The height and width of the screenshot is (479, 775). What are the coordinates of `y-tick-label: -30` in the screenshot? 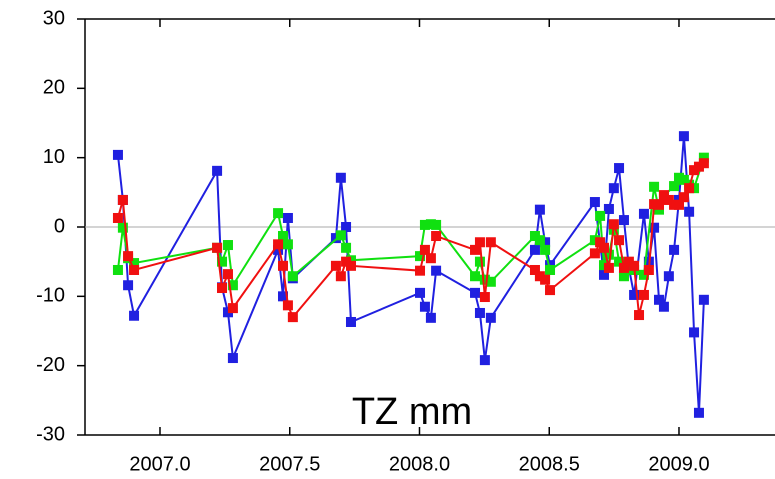 It's located at (50, 434).